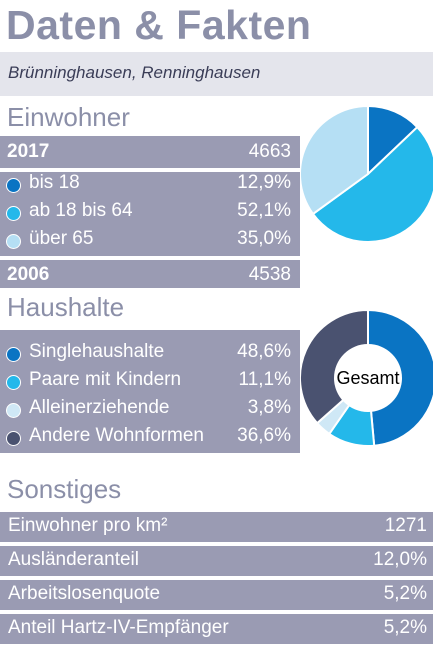 The height and width of the screenshot is (650, 433). I want to click on sonstiges-heading: Sonstiges, so click(64, 489).